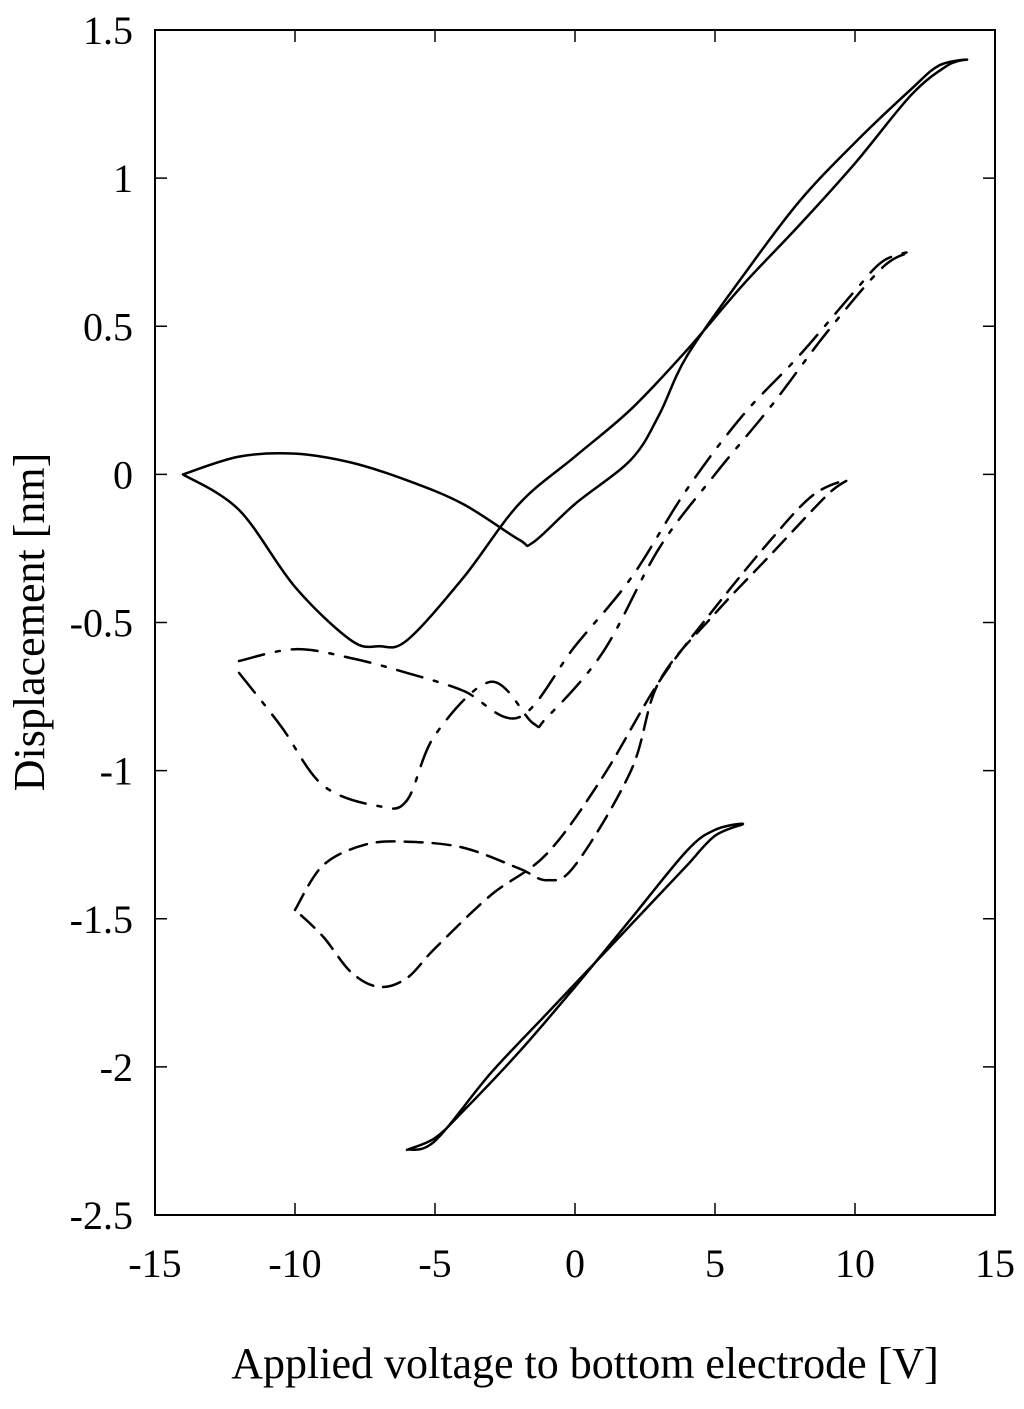 The height and width of the screenshot is (1409, 1024). I want to click on y-tick-label: 0, so click(123, 474).